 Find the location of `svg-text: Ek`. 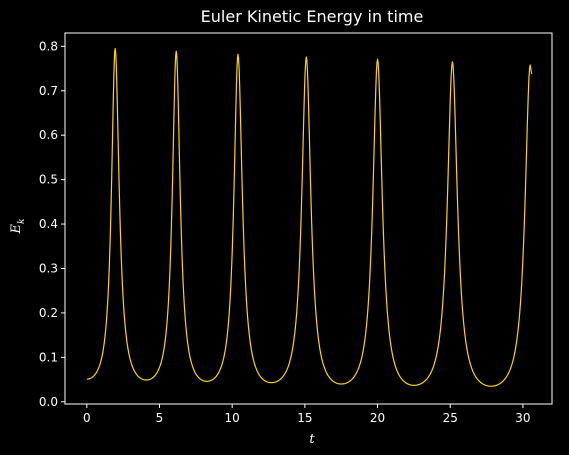

svg-text: Ek is located at coordinates (18, 227).